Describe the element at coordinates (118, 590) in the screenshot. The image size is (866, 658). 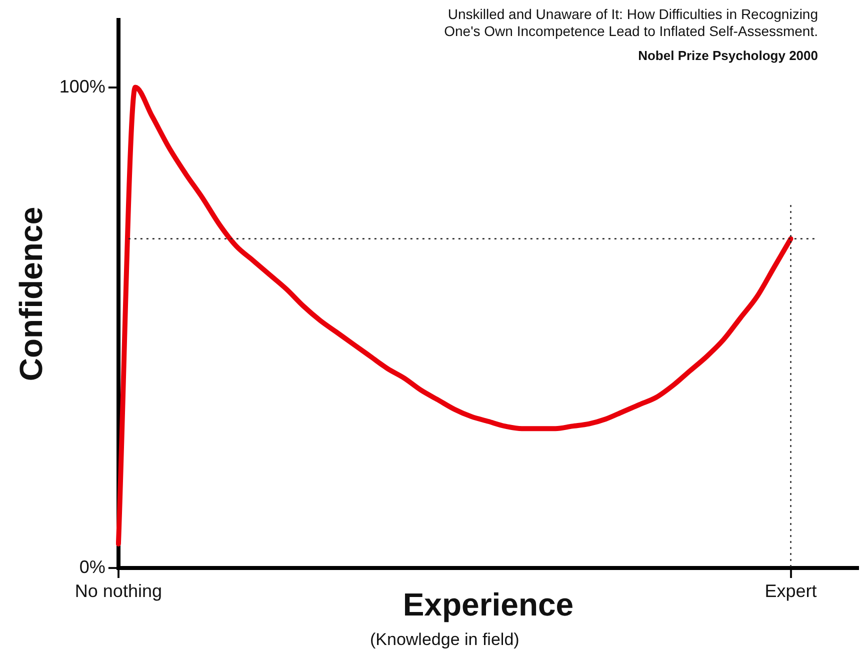
I see `x-tick-label: No nothing` at that location.